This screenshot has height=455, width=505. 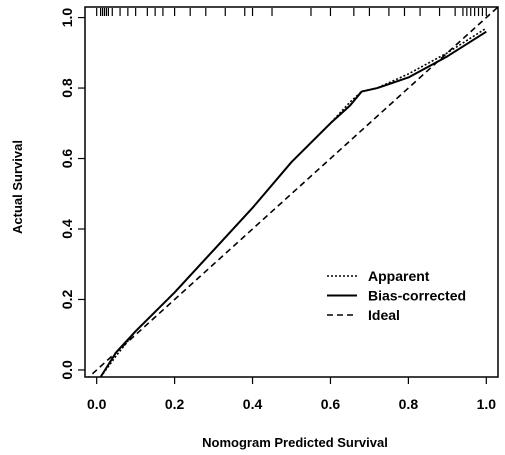 I want to click on x-tick-label: 0.6, so click(x=331, y=404).